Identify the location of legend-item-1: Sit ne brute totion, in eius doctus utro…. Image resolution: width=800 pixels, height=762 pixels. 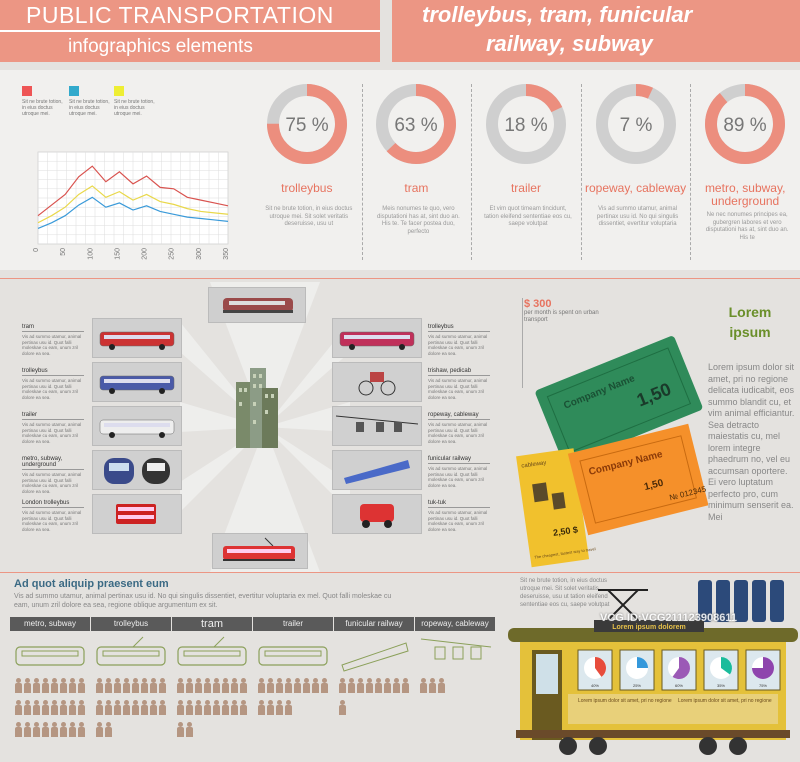
(52, 101).